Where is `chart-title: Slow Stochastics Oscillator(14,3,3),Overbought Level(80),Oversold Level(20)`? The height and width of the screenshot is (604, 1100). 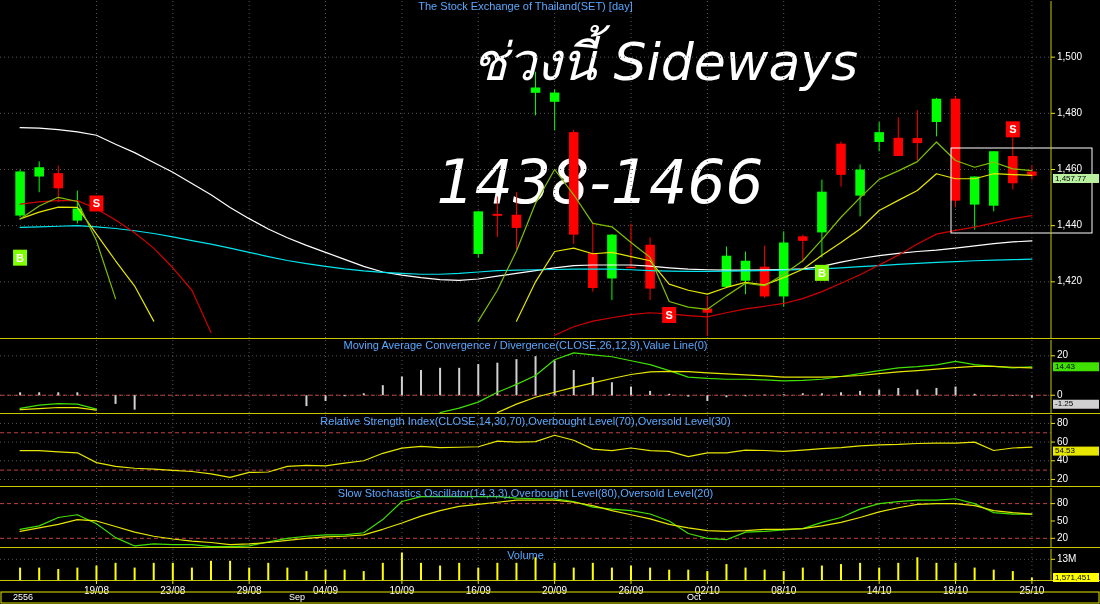 chart-title: Slow Stochastics Oscillator(14,3,3),Overbought Level(80),Oversold Level(20) is located at coordinates (525, 493).